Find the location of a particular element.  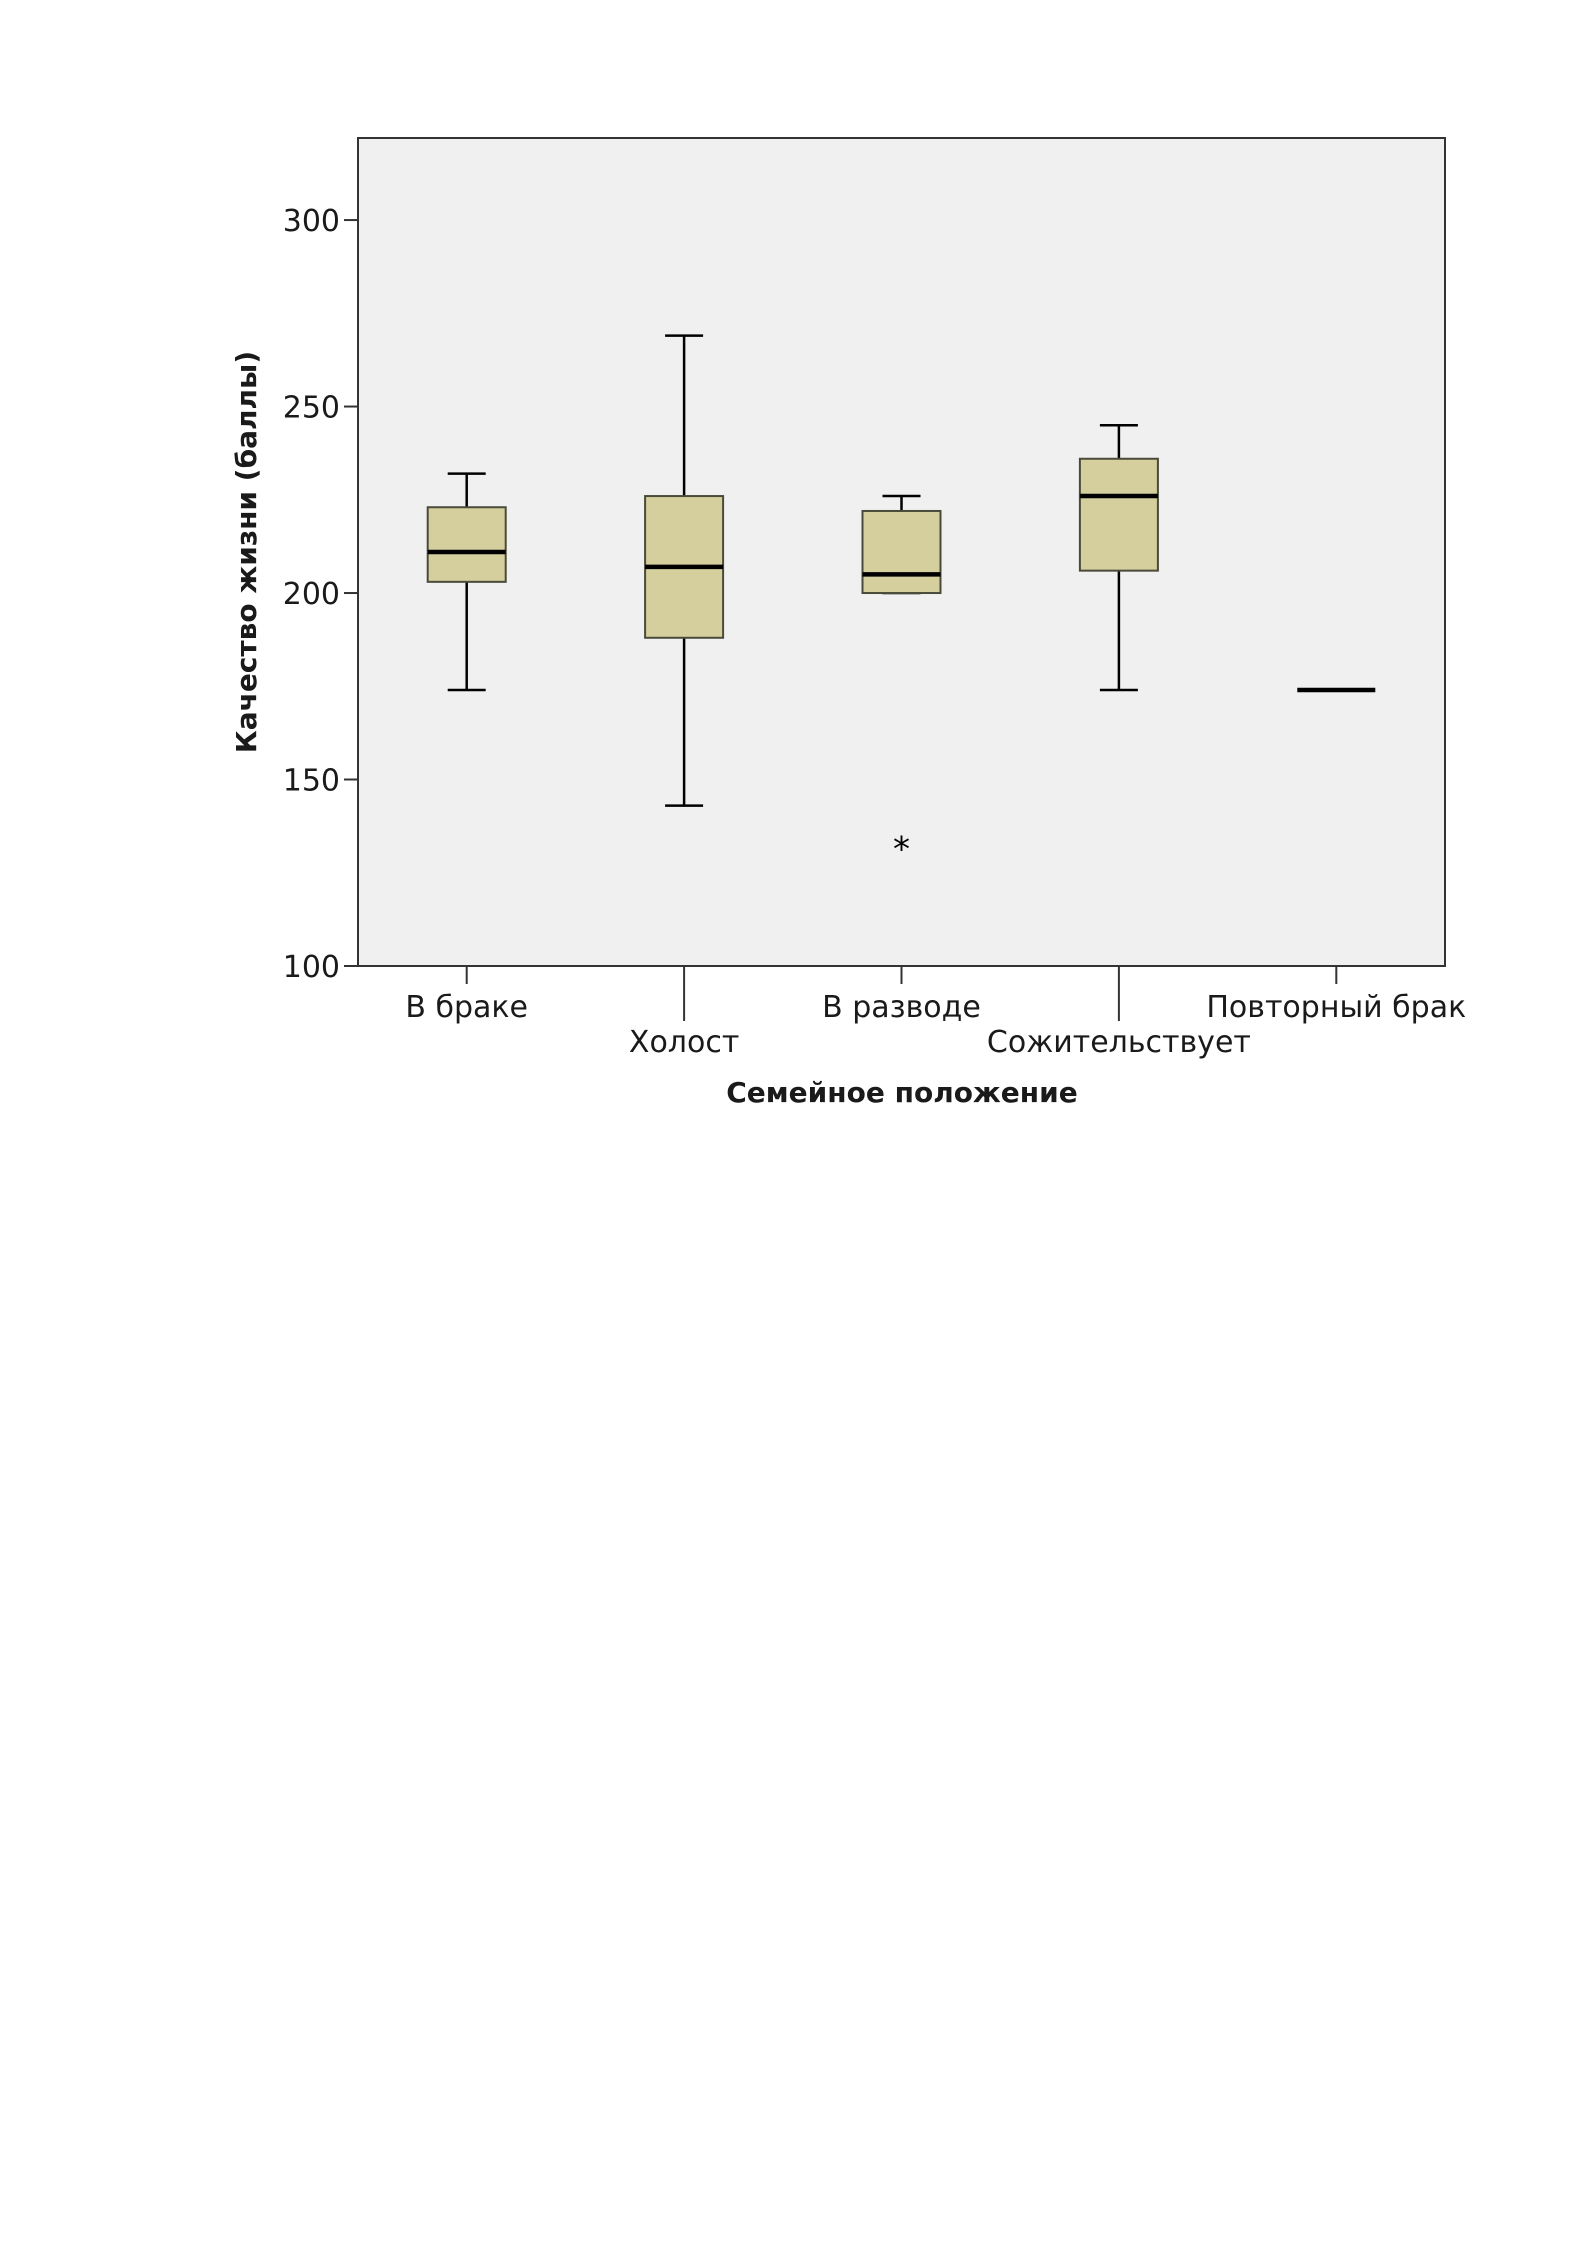

x-tick-label: Сожительствует is located at coordinates (1119, 1042).